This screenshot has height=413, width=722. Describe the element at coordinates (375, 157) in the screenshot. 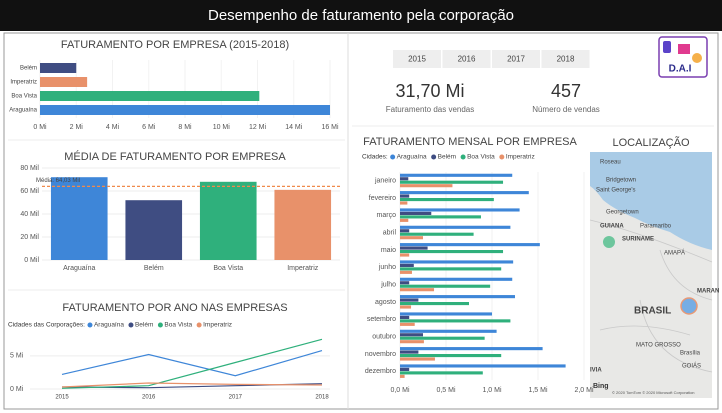

I see `legend-title: Cidades:` at that location.